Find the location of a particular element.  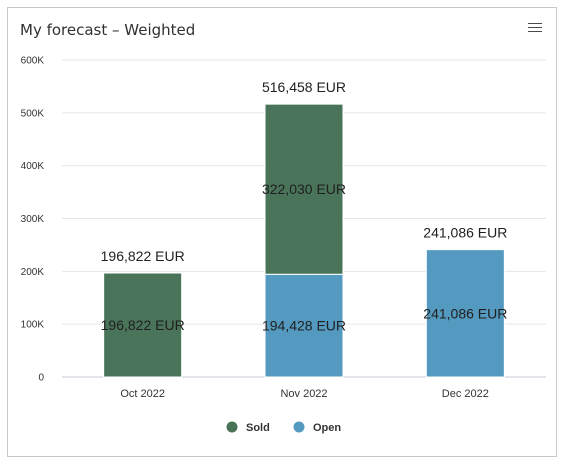

y-tick-label: 600K is located at coordinates (33, 61).